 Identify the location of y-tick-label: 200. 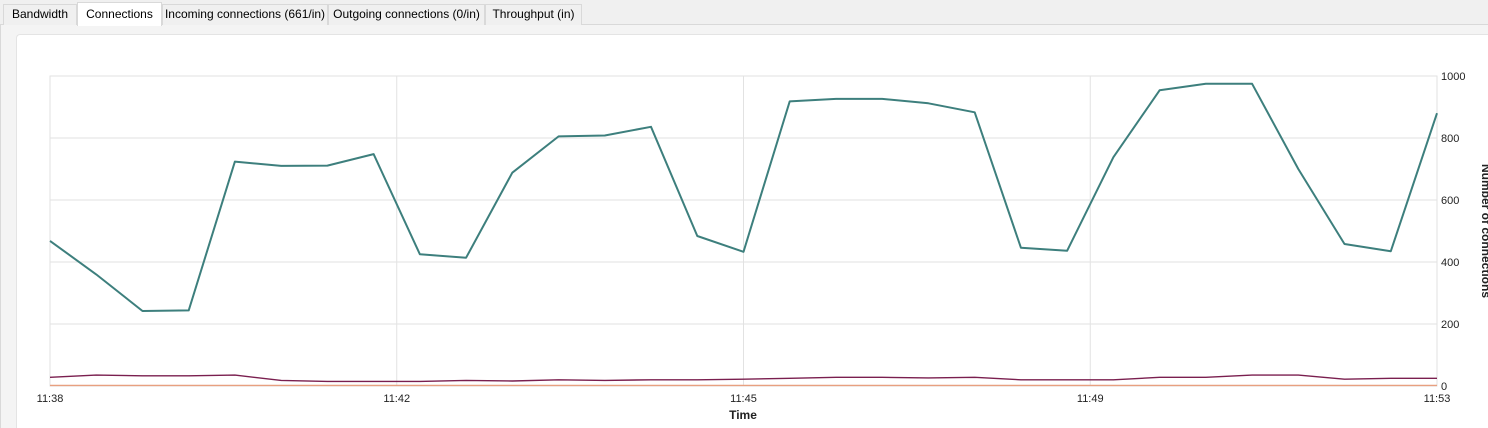
(1450, 325).